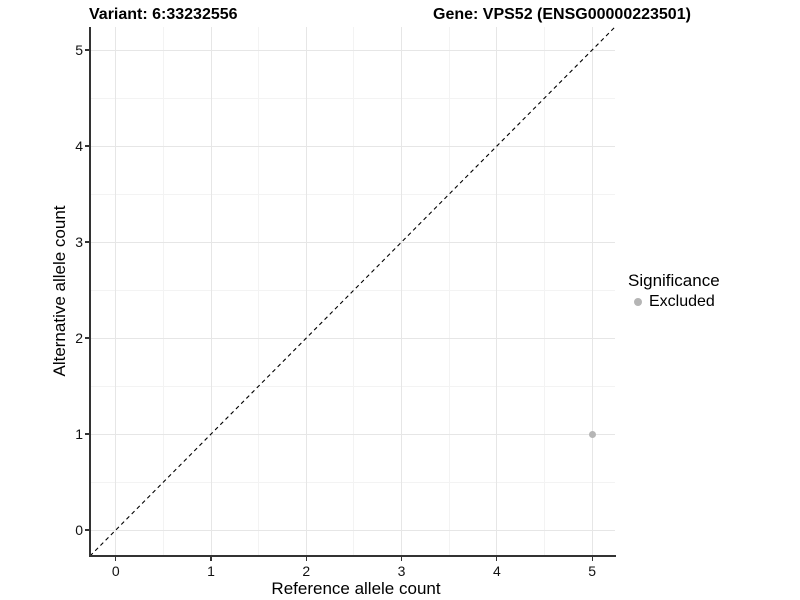 Image resolution: width=800 pixels, height=600 pixels. I want to click on y-tick-label: 2, so click(79, 337).